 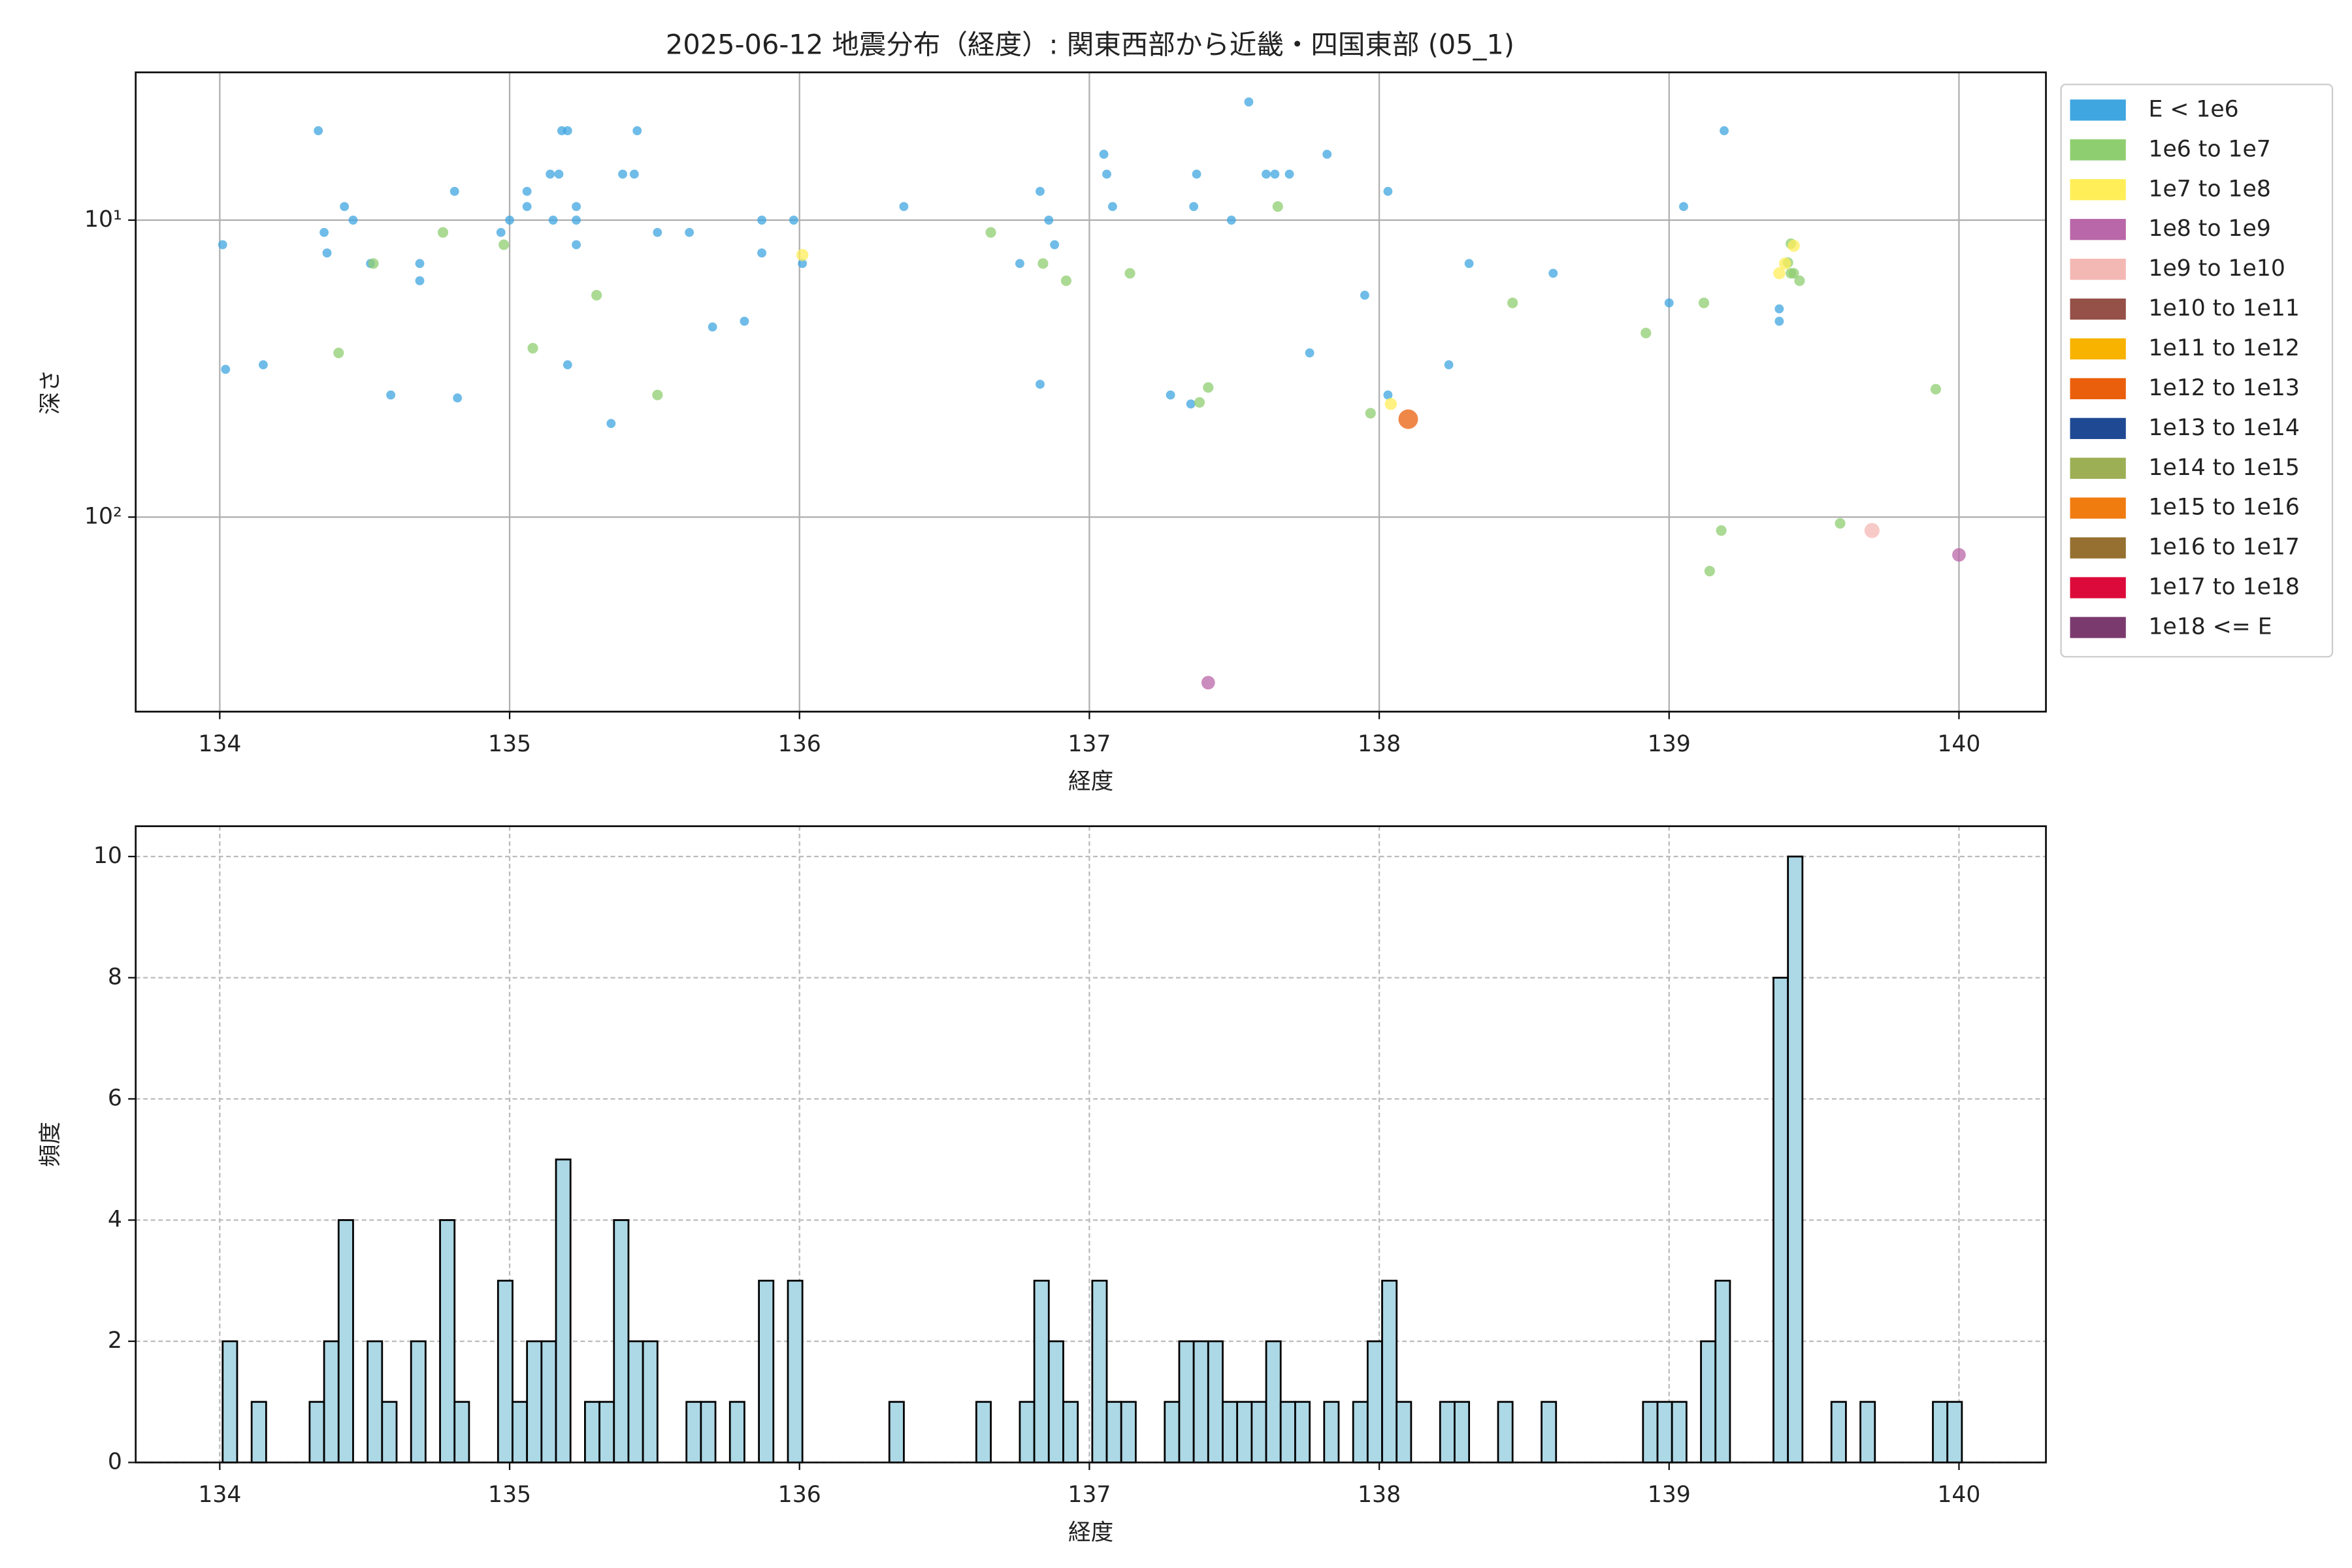 I want to click on x-tick-label: 140, so click(x=1958, y=744).